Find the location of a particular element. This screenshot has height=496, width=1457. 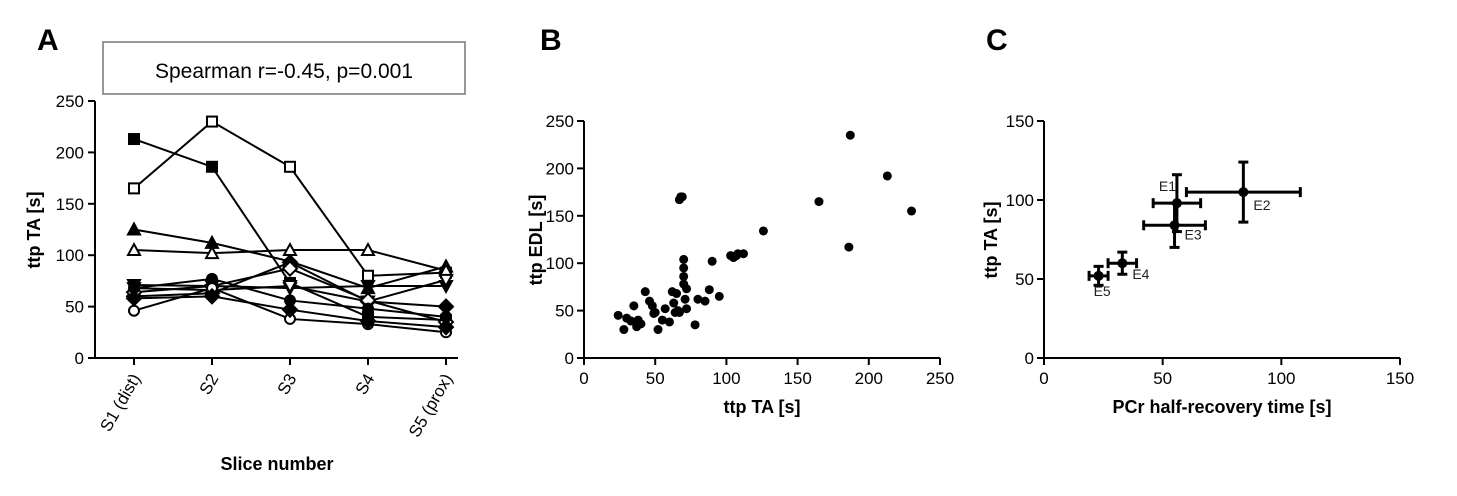

b-ytick-label: 150 is located at coordinates (560, 216).